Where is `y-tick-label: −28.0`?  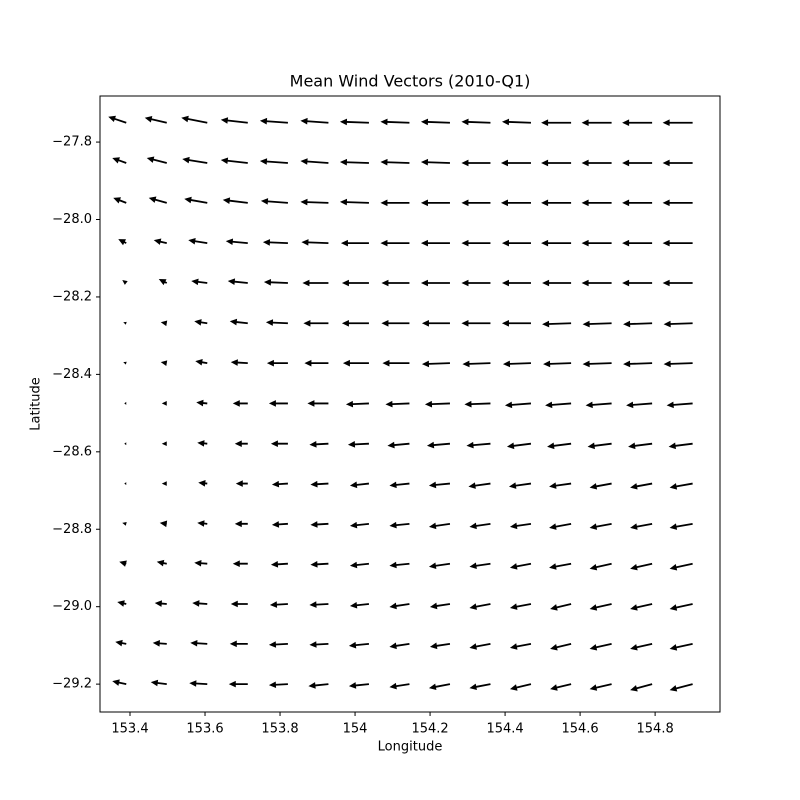 y-tick-label: −28.0 is located at coordinates (72, 219).